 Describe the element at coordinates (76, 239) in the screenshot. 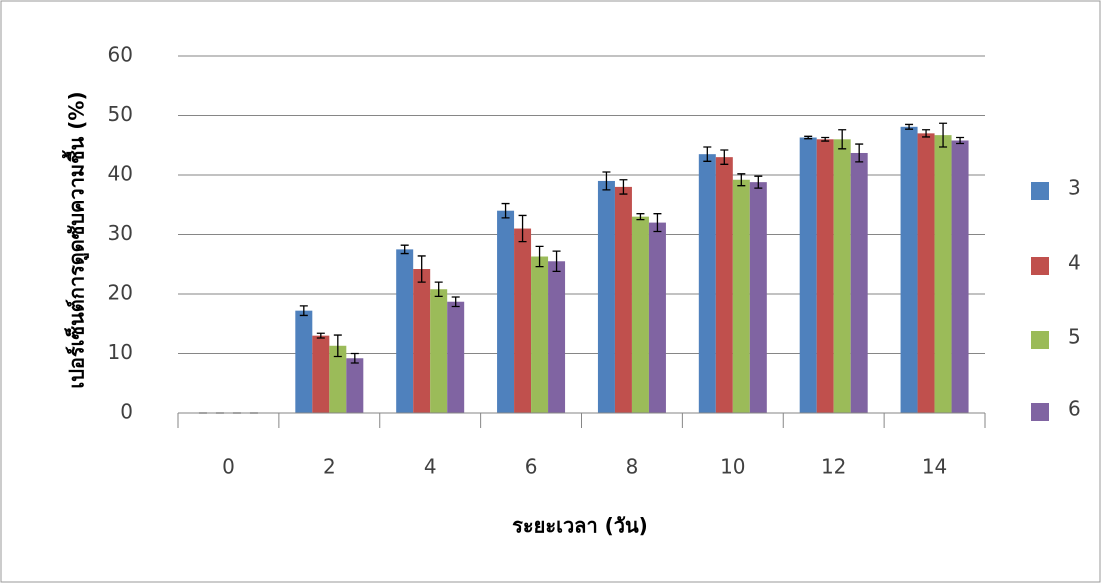

I see `y-axis-title: เปอร์เซ็นต์การดูดซับความชื้น (%)` at that location.